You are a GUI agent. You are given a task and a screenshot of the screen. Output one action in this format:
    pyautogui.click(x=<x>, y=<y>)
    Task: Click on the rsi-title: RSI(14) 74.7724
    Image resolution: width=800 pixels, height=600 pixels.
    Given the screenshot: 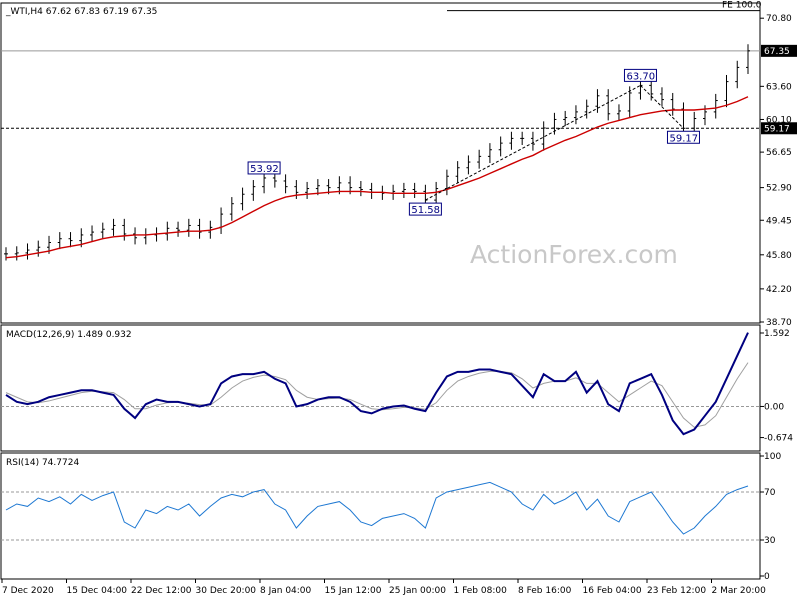 What is the action you would take?
    pyautogui.click(x=42, y=463)
    